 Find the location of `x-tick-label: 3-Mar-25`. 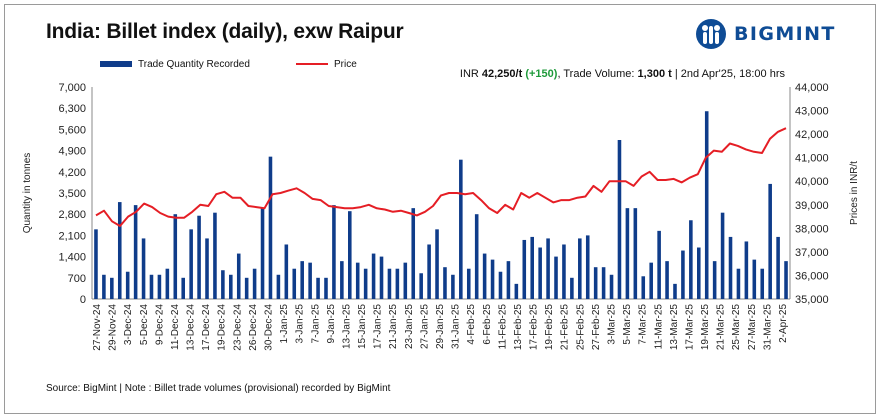

x-tick-label: 3-Mar-25 is located at coordinates (612, 324).